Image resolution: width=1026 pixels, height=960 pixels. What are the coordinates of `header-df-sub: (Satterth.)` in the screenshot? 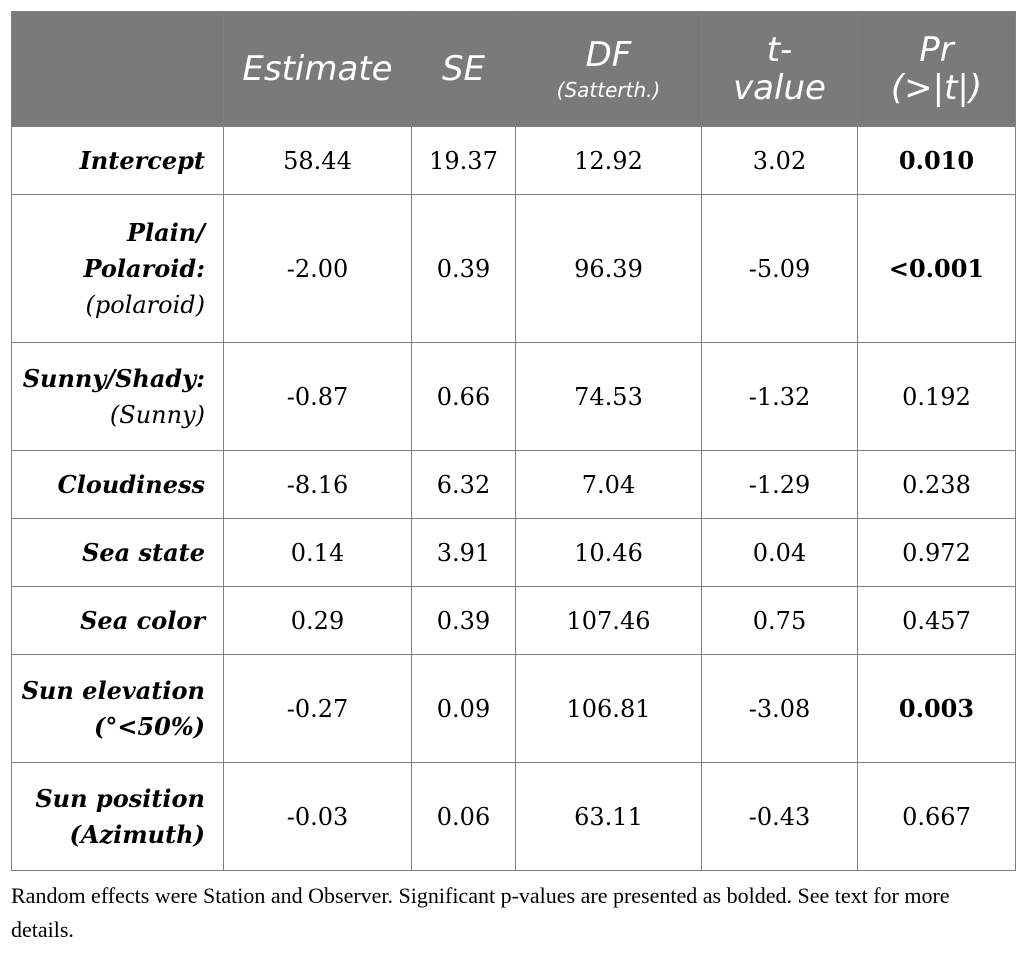 It's located at (608, 90).